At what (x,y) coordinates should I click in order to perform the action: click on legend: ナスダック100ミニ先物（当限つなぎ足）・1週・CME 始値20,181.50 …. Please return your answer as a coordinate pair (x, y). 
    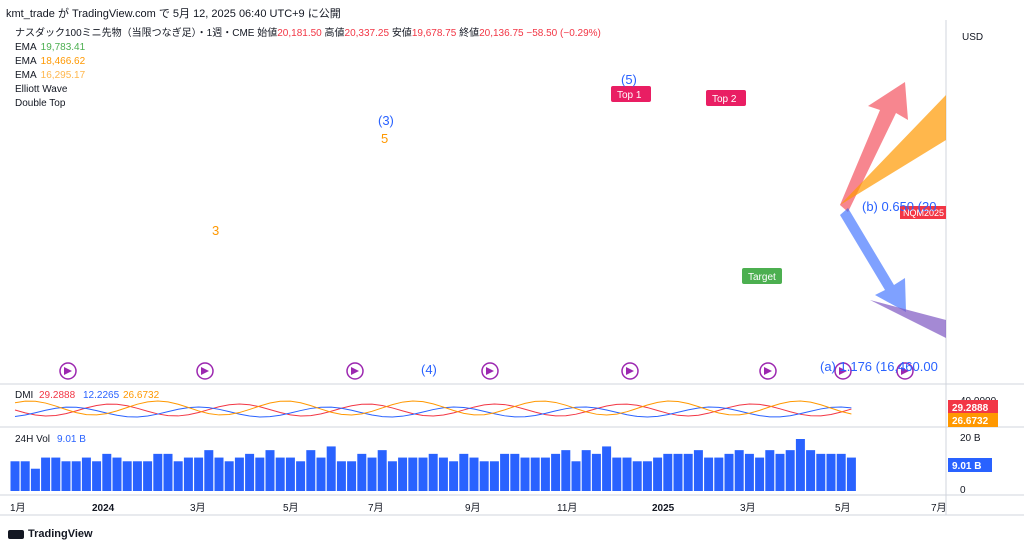
    Looking at the image, I should click on (308, 69).